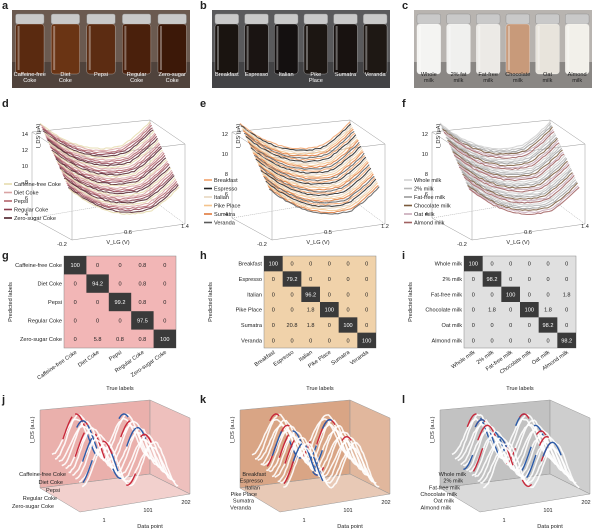  Describe the element at coordinates (405, 6) in the screenshot. I see `panel-letter-c: c` at that location.